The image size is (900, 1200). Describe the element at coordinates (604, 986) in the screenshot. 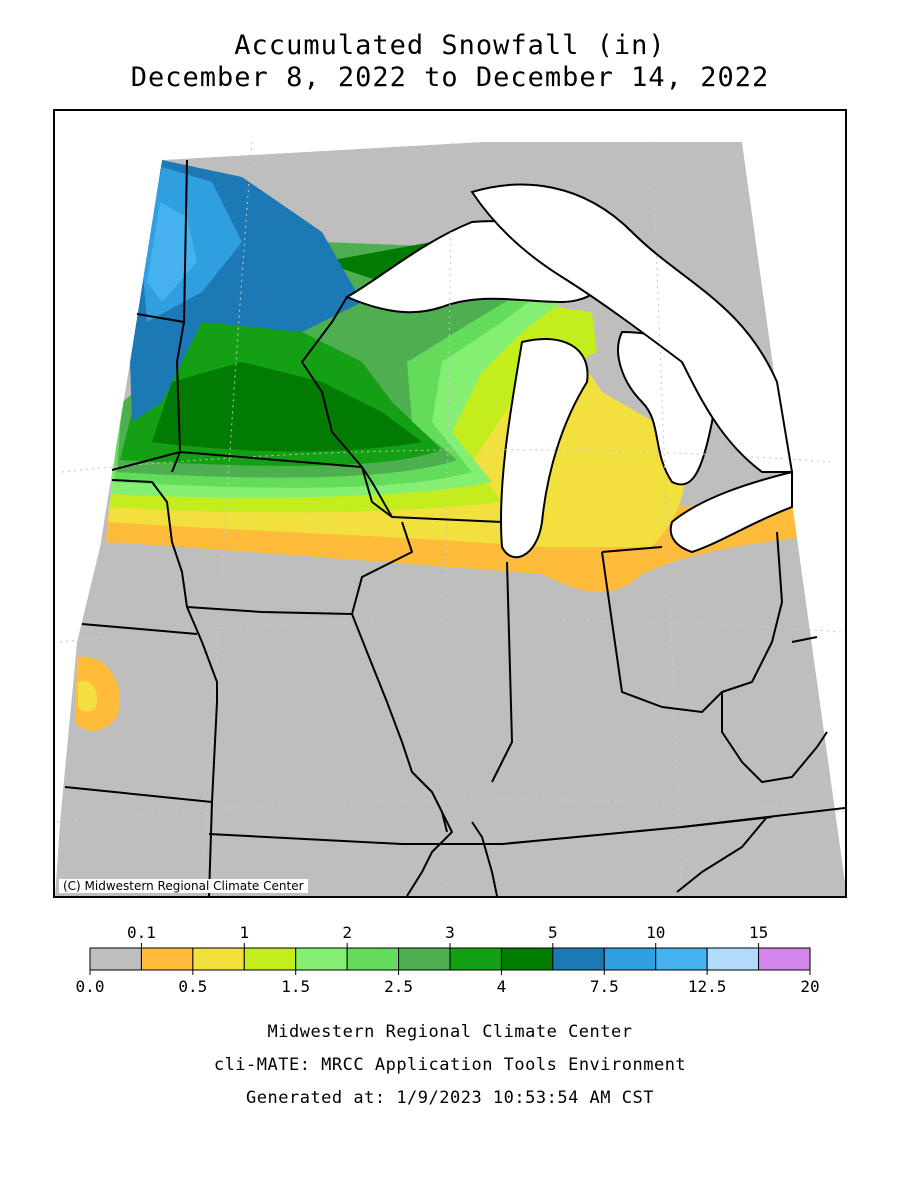

I see `legend-label-bottom: 7.5` at that location.